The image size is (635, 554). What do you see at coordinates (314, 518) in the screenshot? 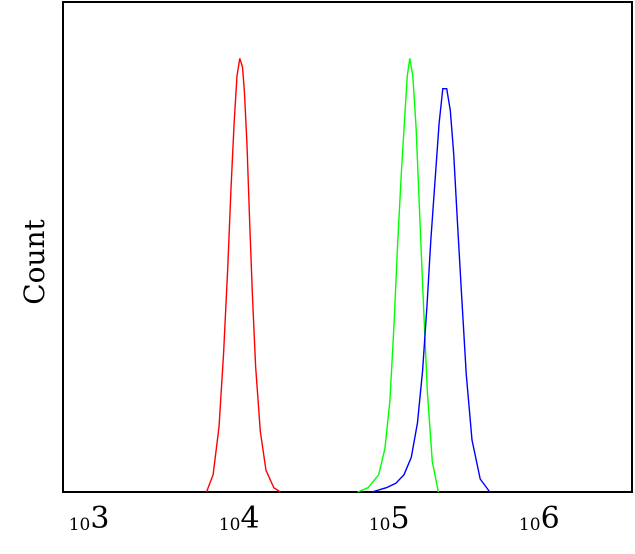
I see `x-tick-labels: 10³ 10⁴ 10⁵ 10⁶` at bounding box center [314, 518].